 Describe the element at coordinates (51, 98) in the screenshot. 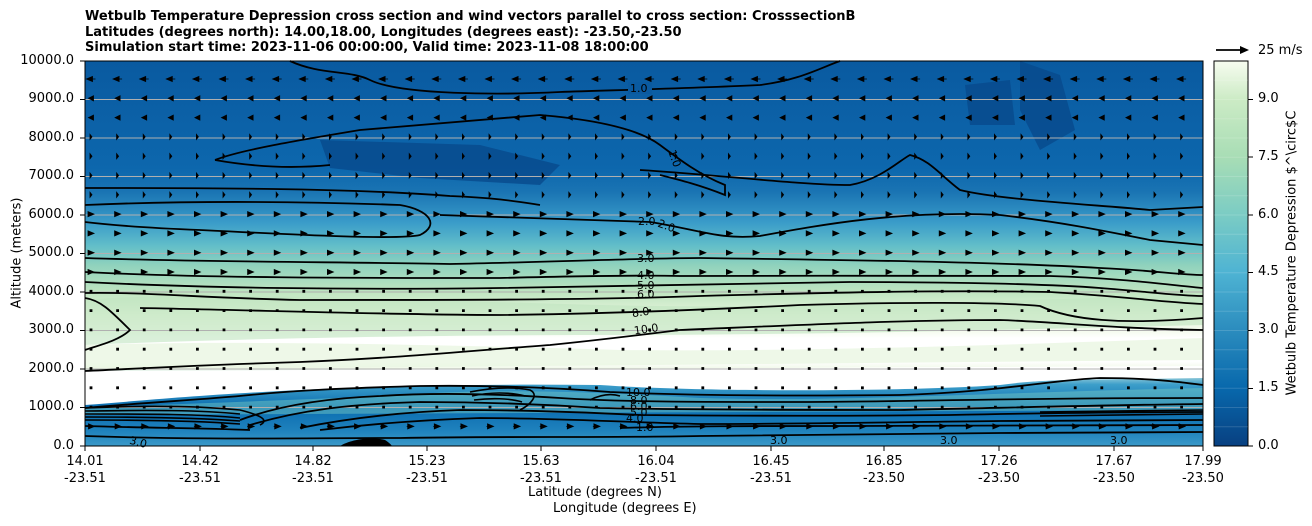

I see `y-tick-label: 9000.0` at that location.